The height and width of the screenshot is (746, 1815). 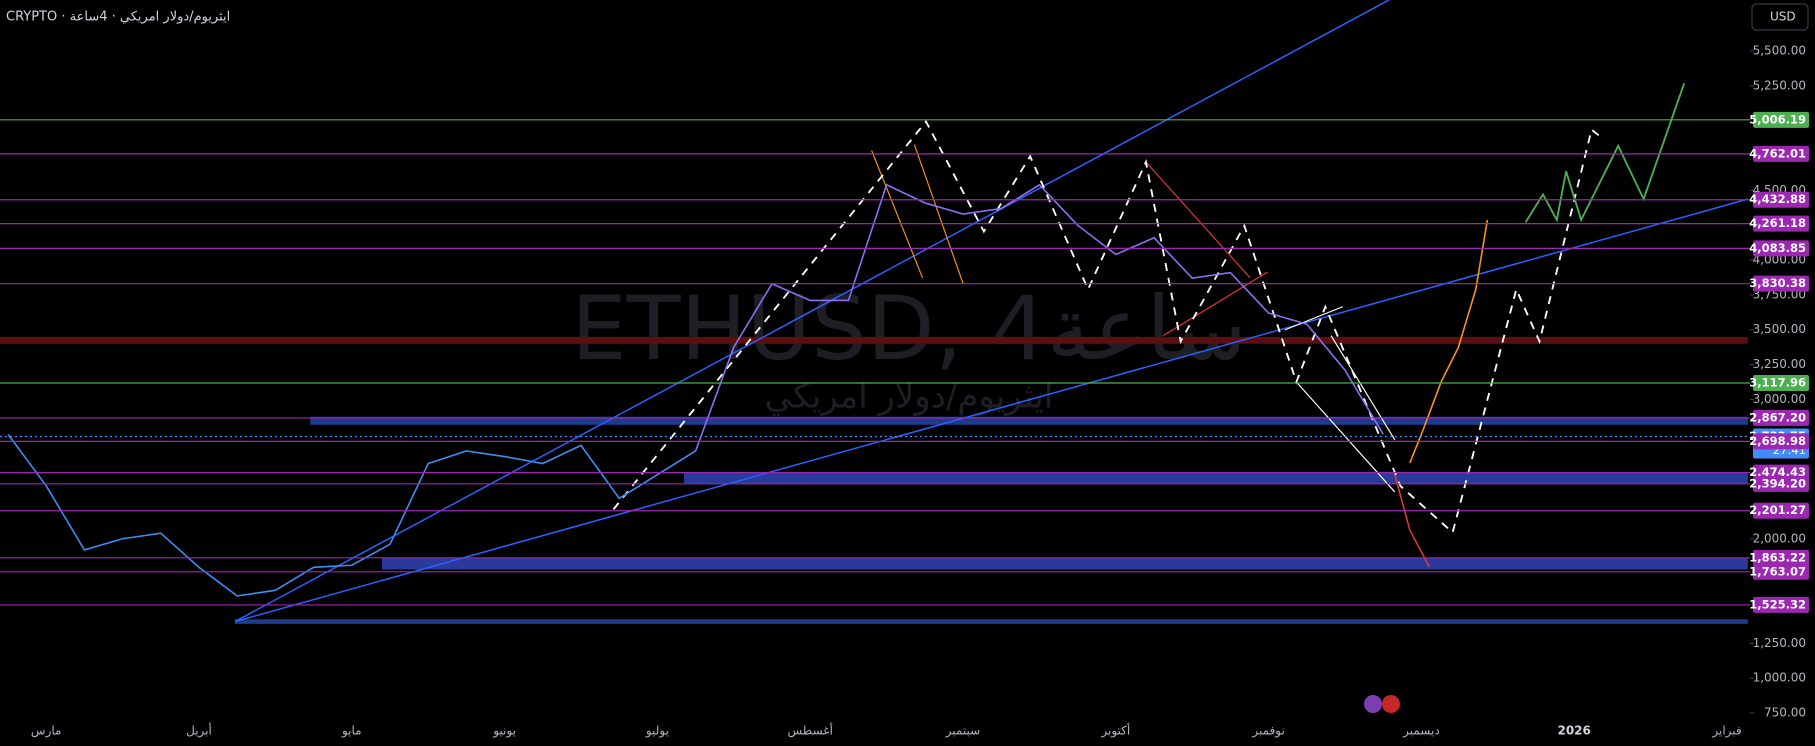 What do you see at coordinates (351, 731) in the screenshot?
I see `x-tick-label: مايو` at bounding box center [351, 731].